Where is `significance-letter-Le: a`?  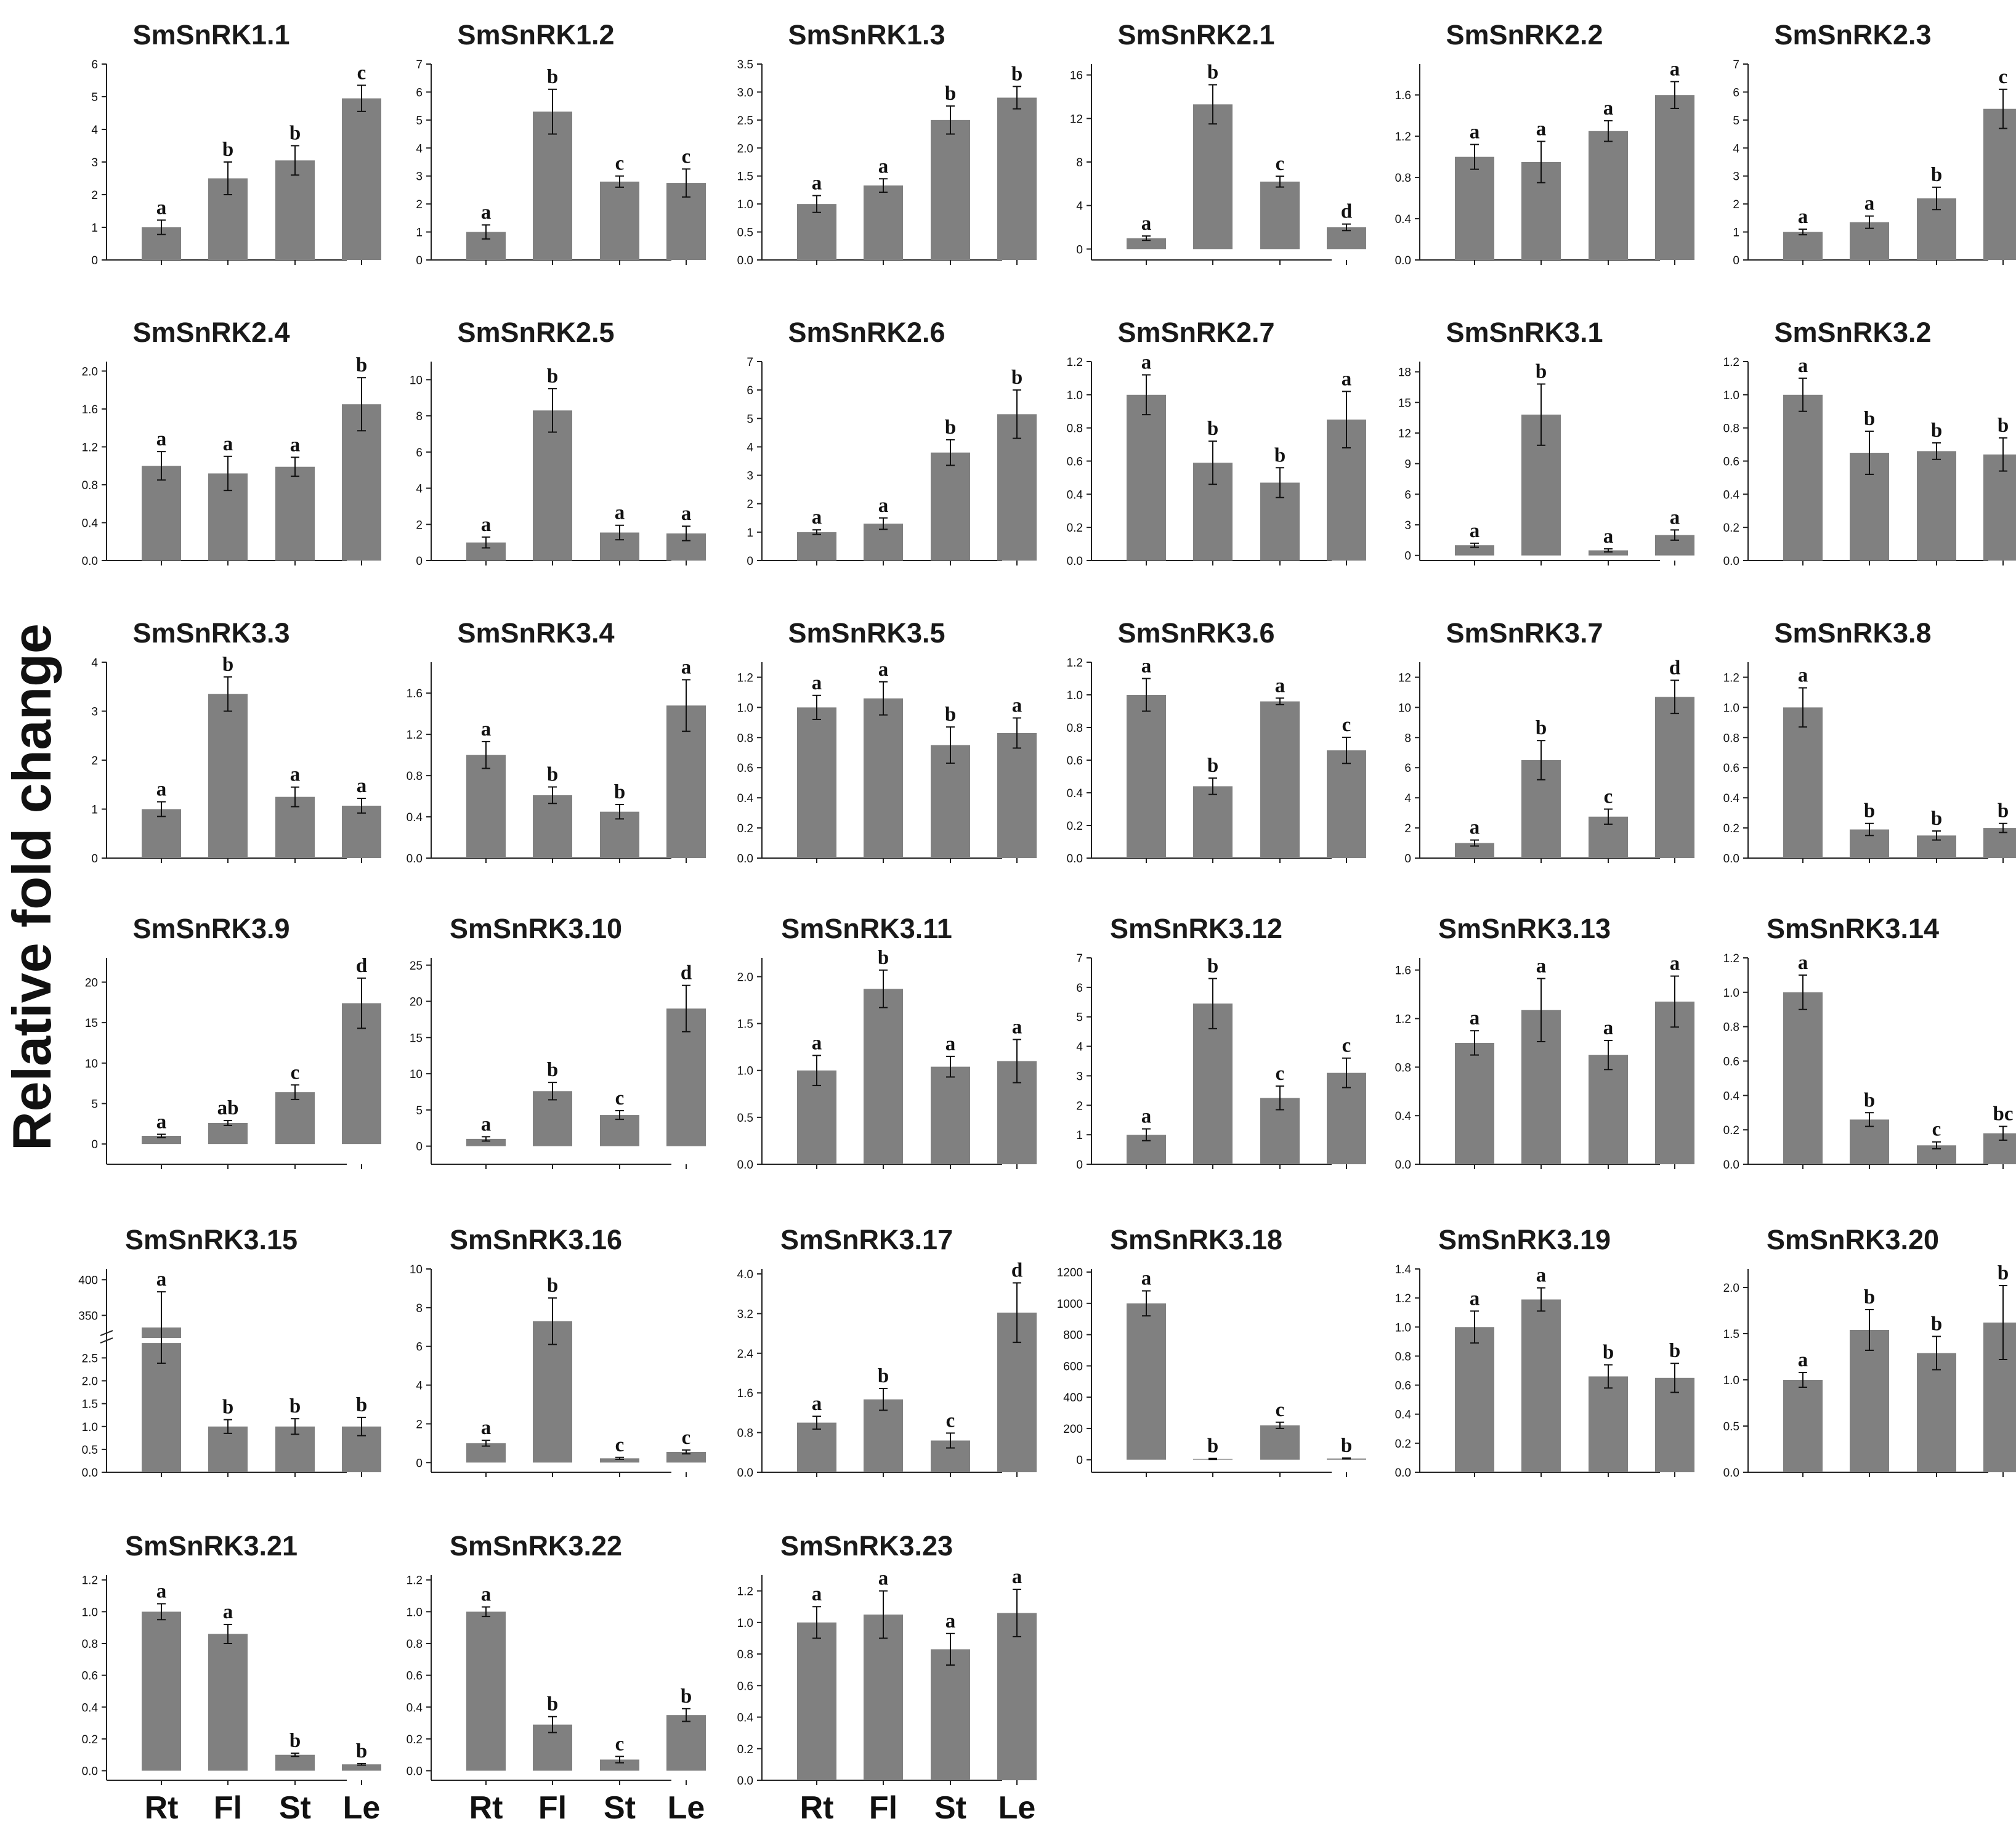 significance-letter-Le: a is located at coordinates (686, 667).